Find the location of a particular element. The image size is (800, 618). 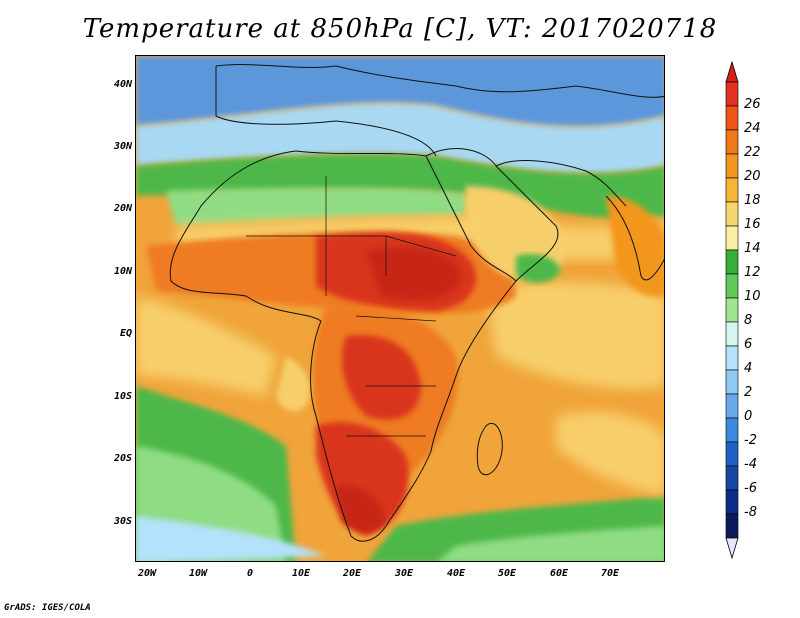

lat-label-20n: 20N is located at coordinates (122, 208).